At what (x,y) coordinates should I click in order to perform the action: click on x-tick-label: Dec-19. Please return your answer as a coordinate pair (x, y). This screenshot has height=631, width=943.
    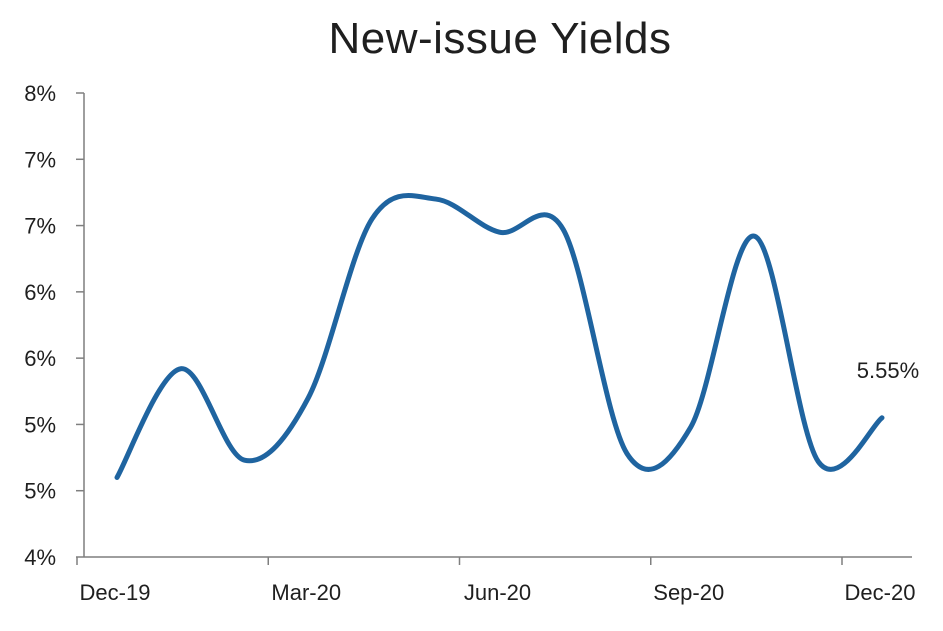
    Looking at the image, I should click on (115, 592).